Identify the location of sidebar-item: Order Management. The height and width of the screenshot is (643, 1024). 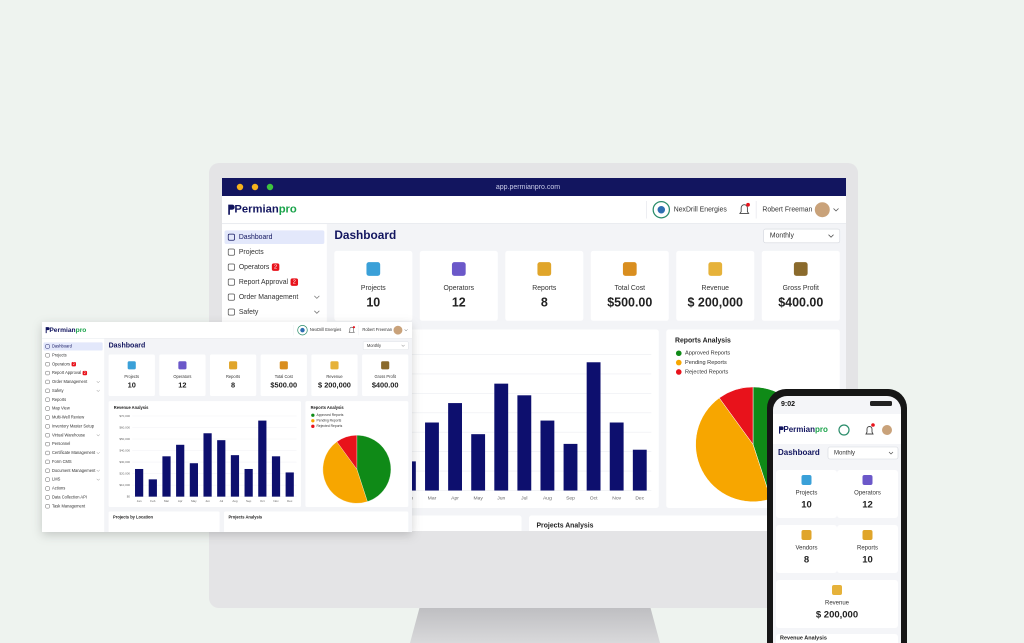
(269, 297).